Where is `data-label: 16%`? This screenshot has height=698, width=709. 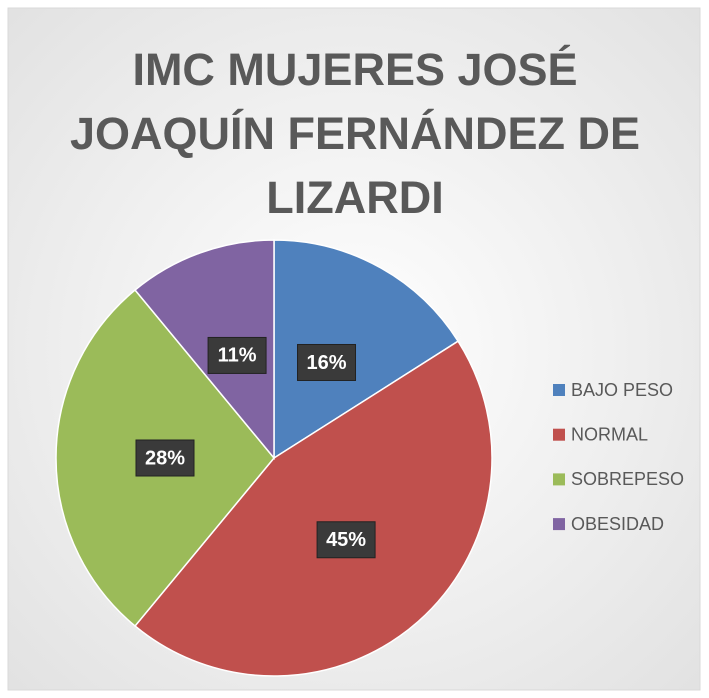
data-label: 16% is located at coordinates (326, 363).